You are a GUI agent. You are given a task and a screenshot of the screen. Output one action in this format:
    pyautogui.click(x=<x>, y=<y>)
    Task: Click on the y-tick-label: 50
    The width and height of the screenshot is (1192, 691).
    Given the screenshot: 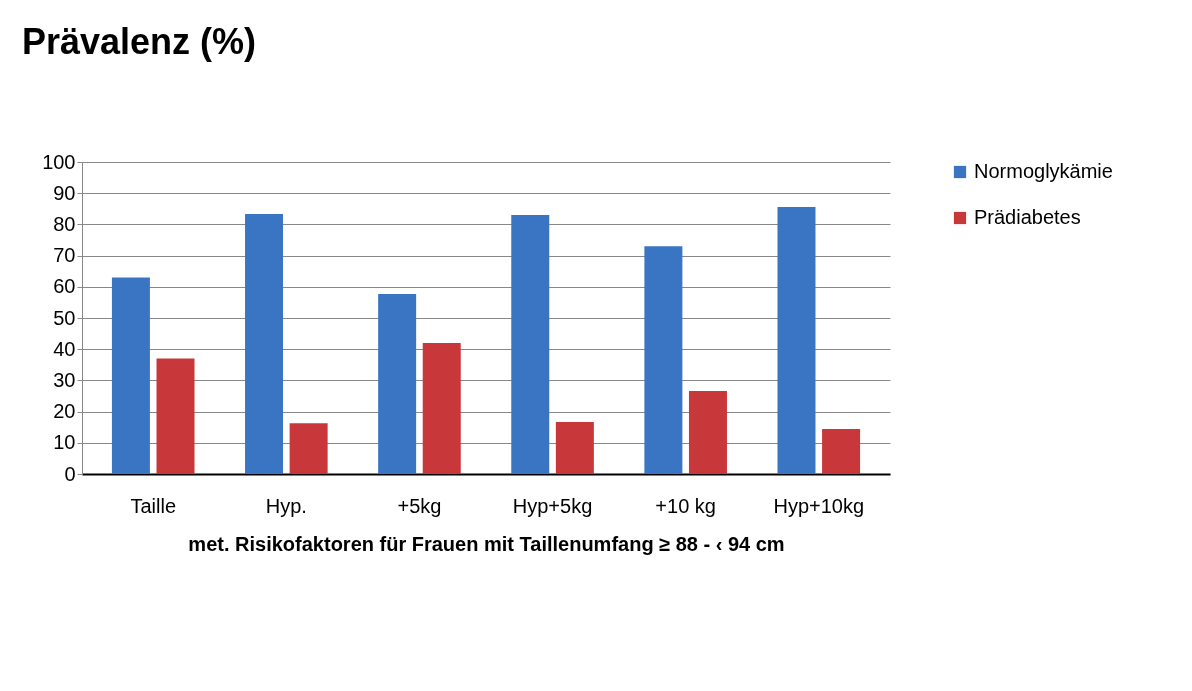 What is the action you would take?
    pyautogui.click(x=64, y=317)
    